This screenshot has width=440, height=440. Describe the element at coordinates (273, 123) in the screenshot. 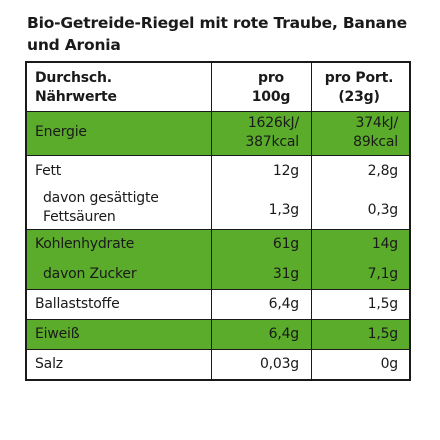

I see `energy-per-100g-kj: 1626kJ/` at that location.